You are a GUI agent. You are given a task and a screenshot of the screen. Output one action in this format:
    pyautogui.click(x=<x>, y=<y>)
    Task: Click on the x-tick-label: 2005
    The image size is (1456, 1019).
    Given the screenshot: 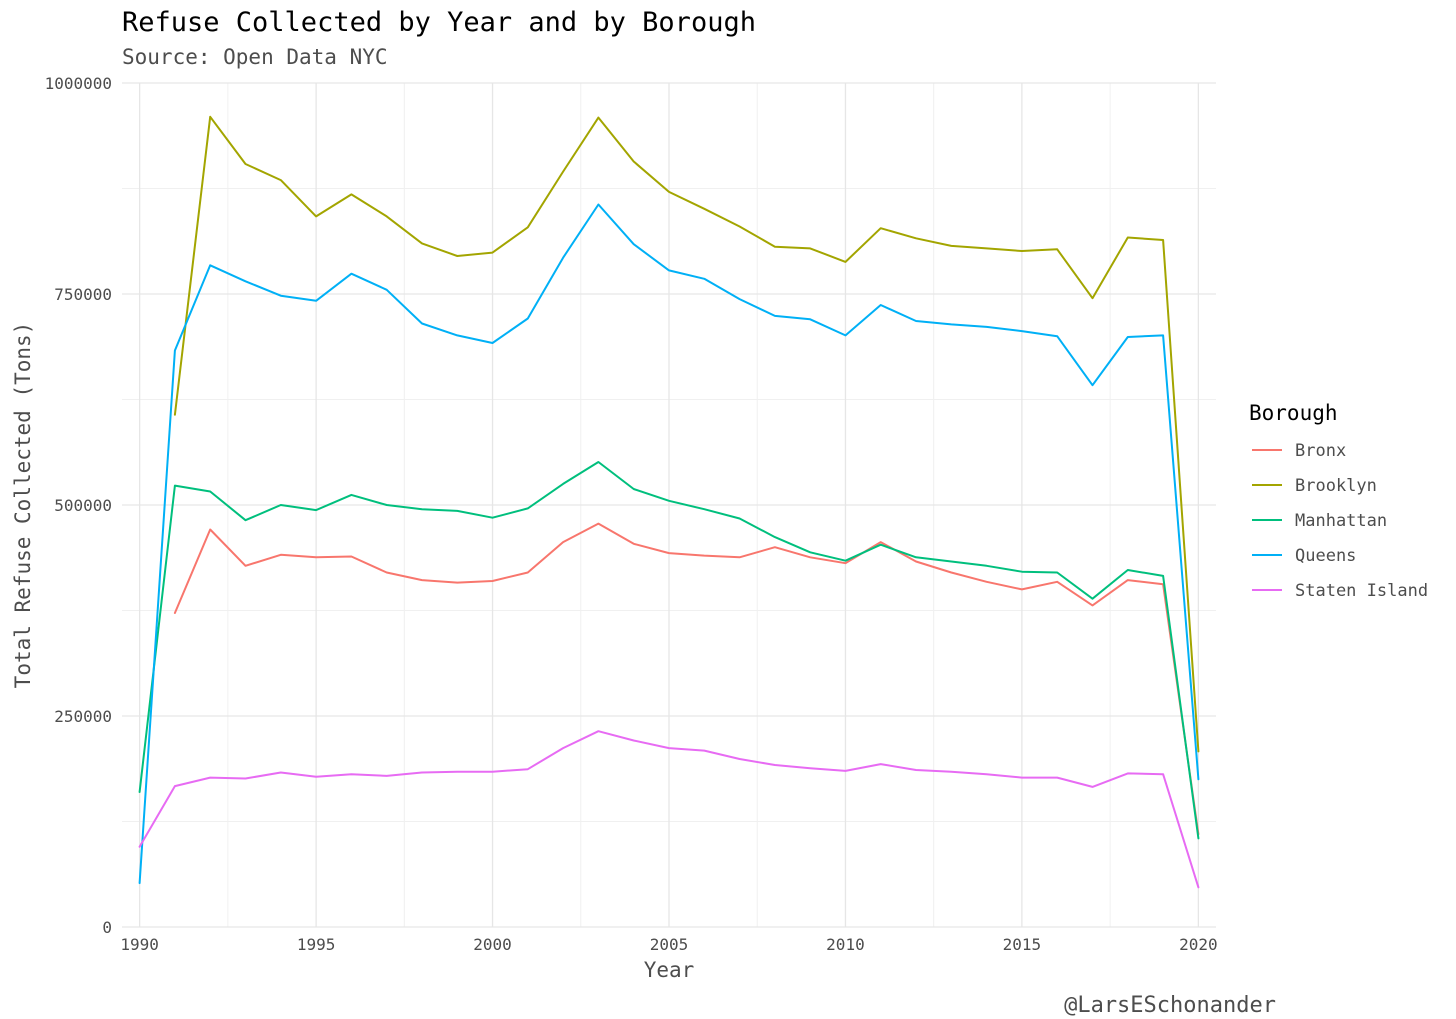 What is the action you would take?
    pyautogui.click(x=669, y=944)
    